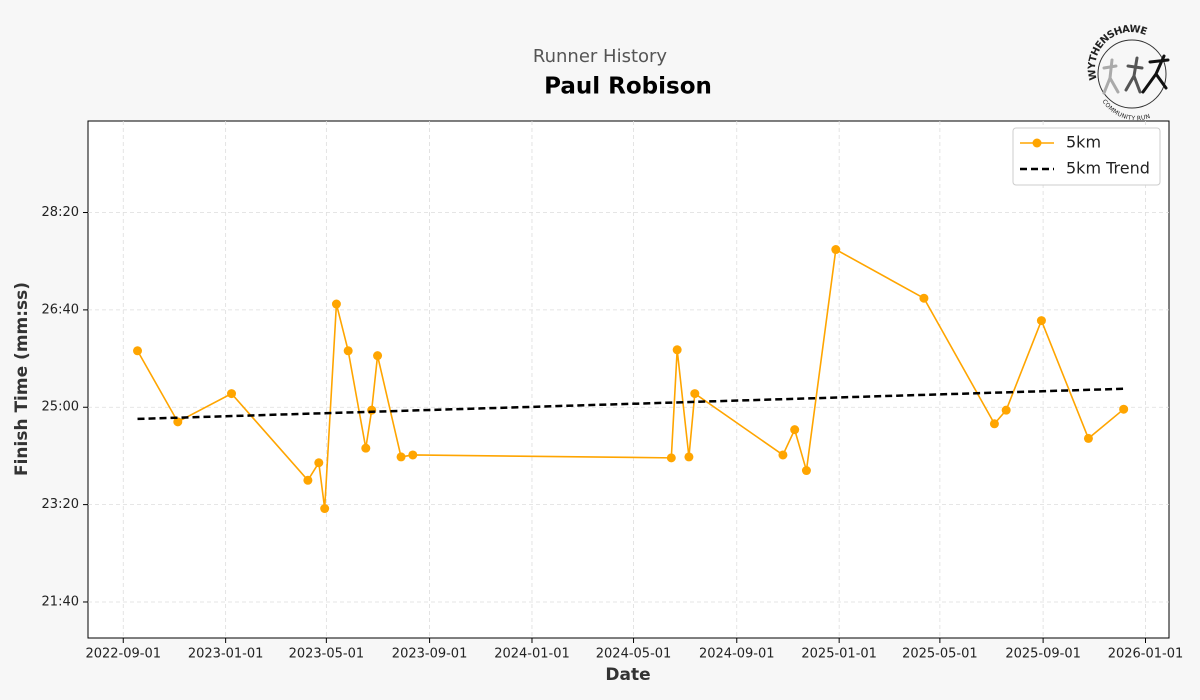  I want to click on x-tick-label: 2025-01-01, so click(839, 654).